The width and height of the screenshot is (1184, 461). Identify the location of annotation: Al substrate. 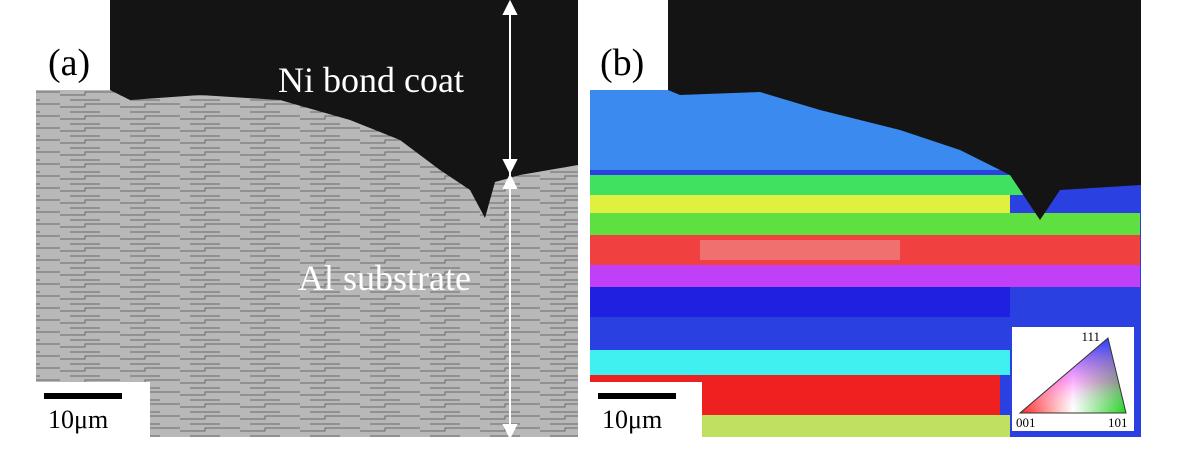
(384, 278).